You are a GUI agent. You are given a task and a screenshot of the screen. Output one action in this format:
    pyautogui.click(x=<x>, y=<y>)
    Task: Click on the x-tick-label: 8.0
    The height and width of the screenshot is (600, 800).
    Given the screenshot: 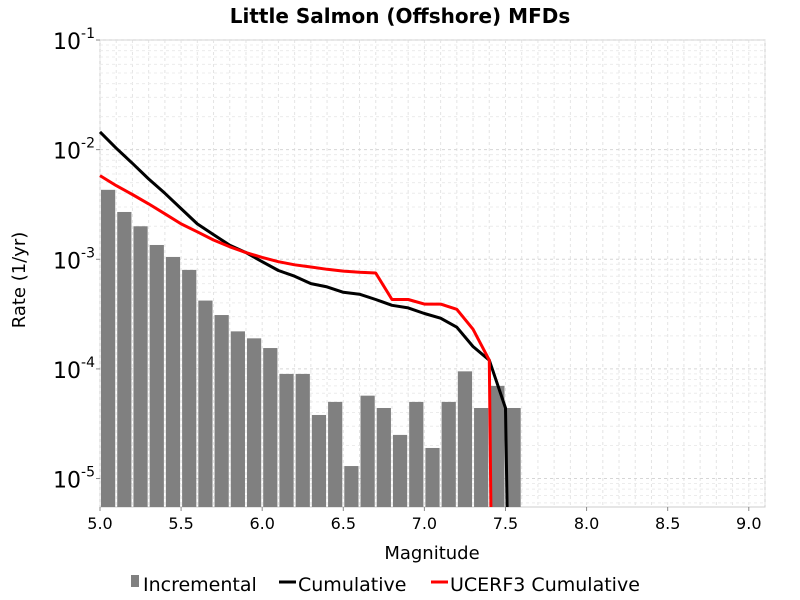 What is the action you would take?
    pyautogui.click(x=586, y=523)
    